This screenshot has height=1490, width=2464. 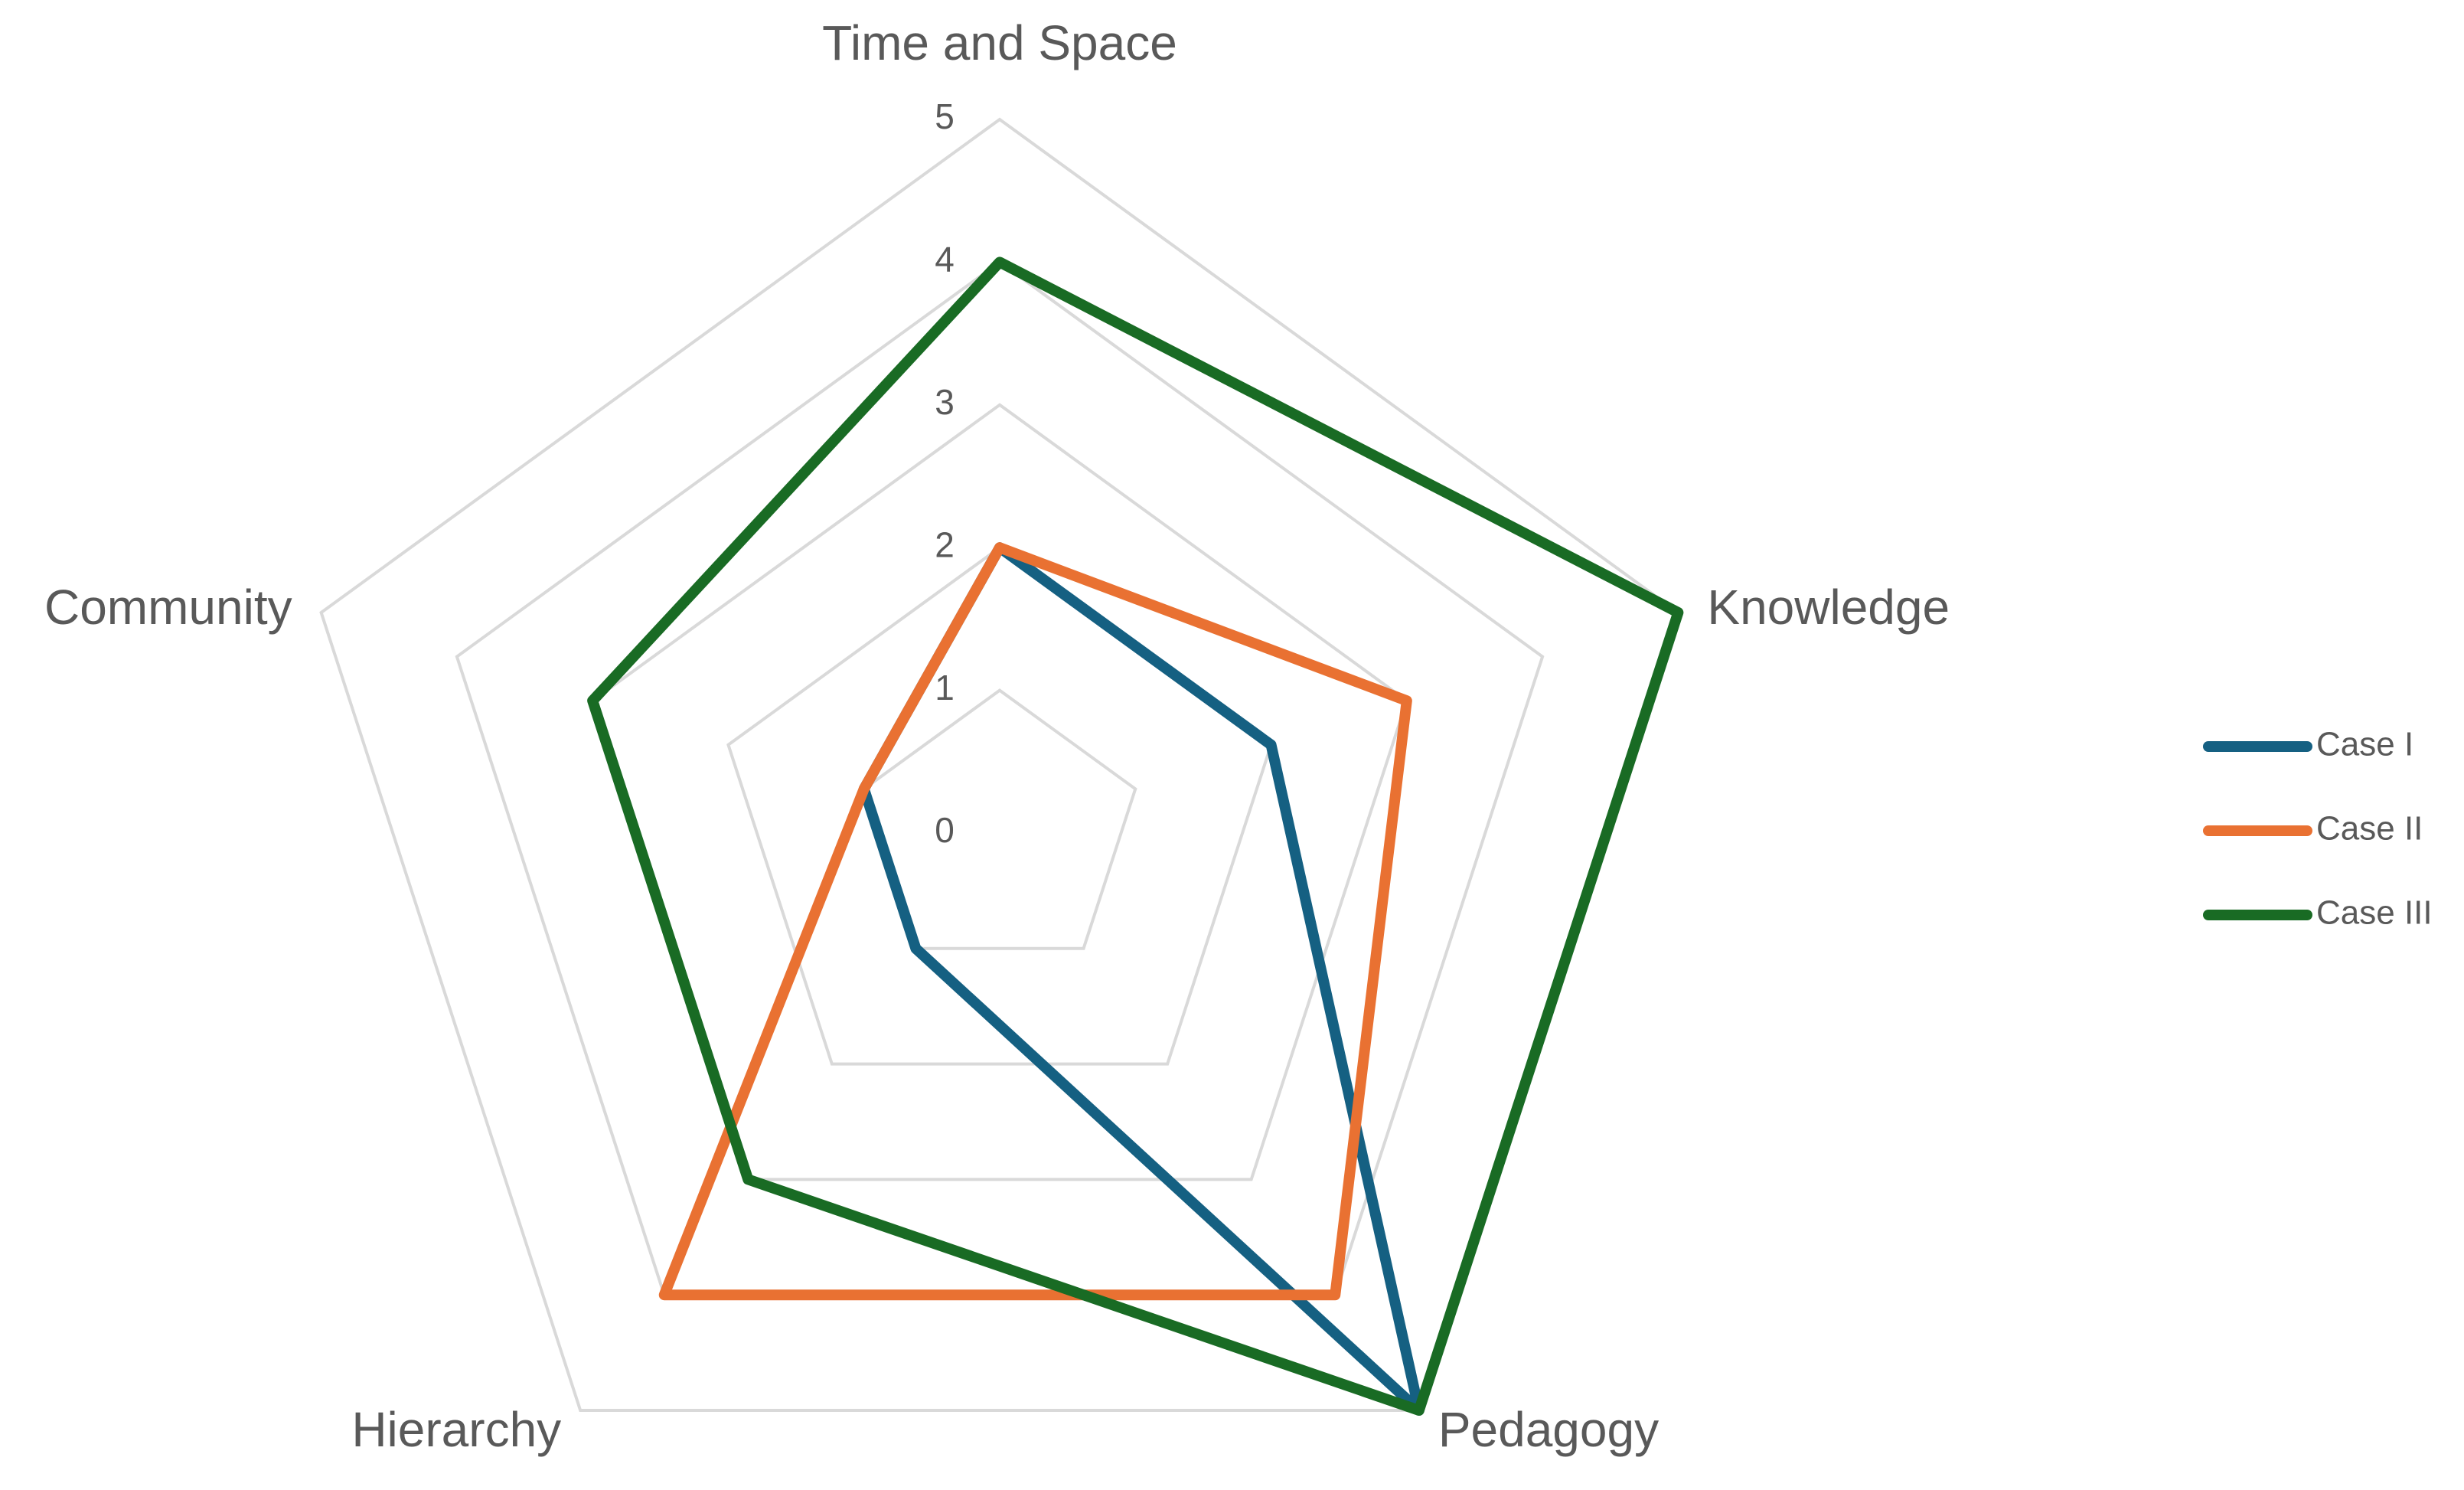 I want to click on r-tick-label: 1, so click(x=945, y=687).